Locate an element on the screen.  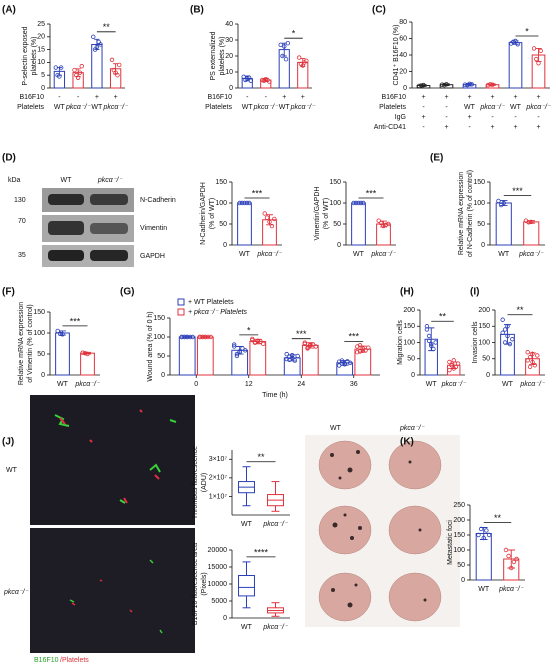
y-tick-label: 20000 is located at coordinates (218, 550).